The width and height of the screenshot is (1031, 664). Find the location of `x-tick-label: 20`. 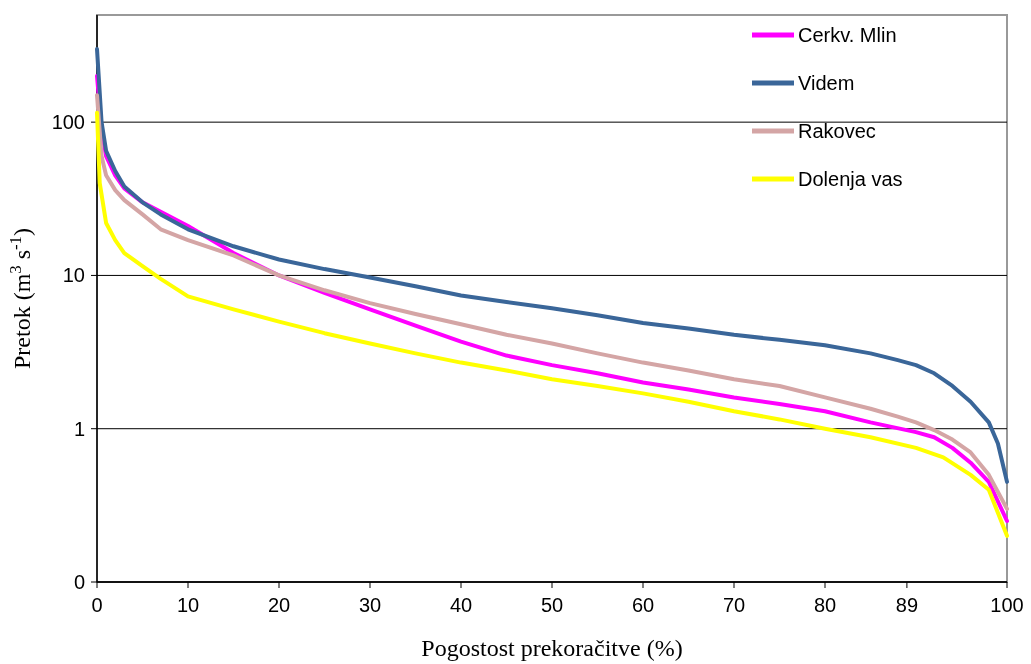

x-tick-label: 20 is located at coordinates (279, 605).